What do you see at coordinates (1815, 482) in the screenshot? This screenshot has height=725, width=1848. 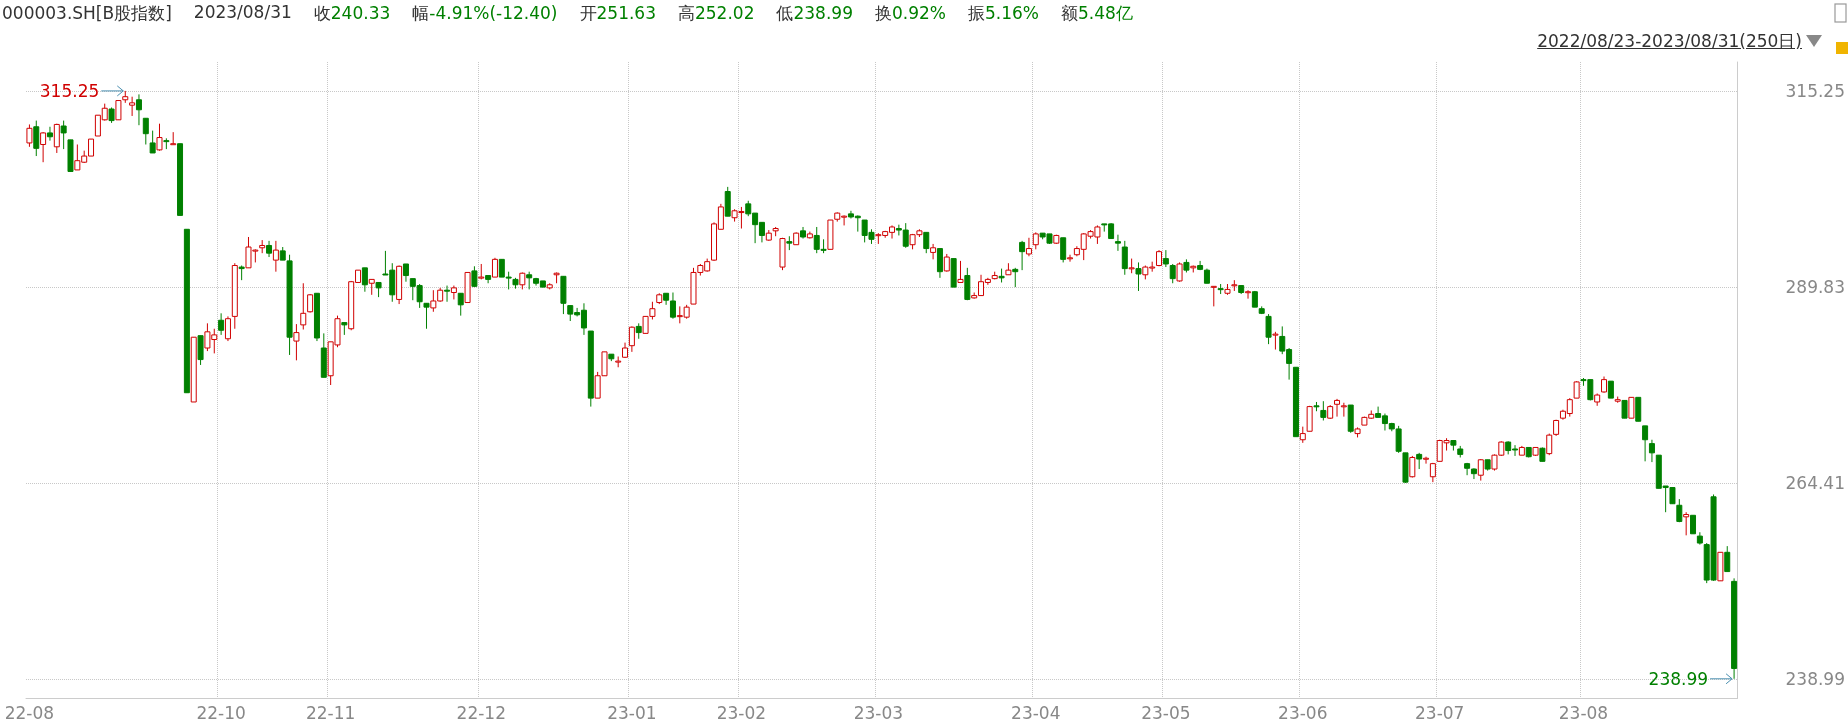 I see `y-tick-label: 264.41` at bounding box center [1815, 482].